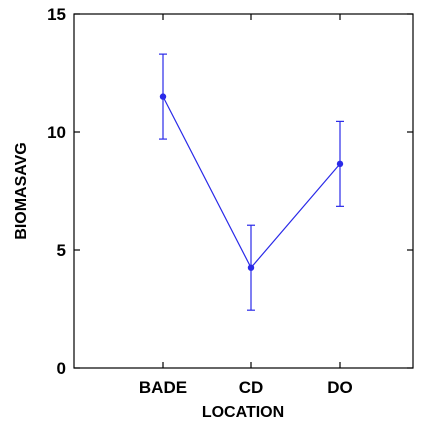  What do you see at coordinates (56, 14) in the screenshot?
I see `y-tick-label: 15` at bounding box center [56, 14].